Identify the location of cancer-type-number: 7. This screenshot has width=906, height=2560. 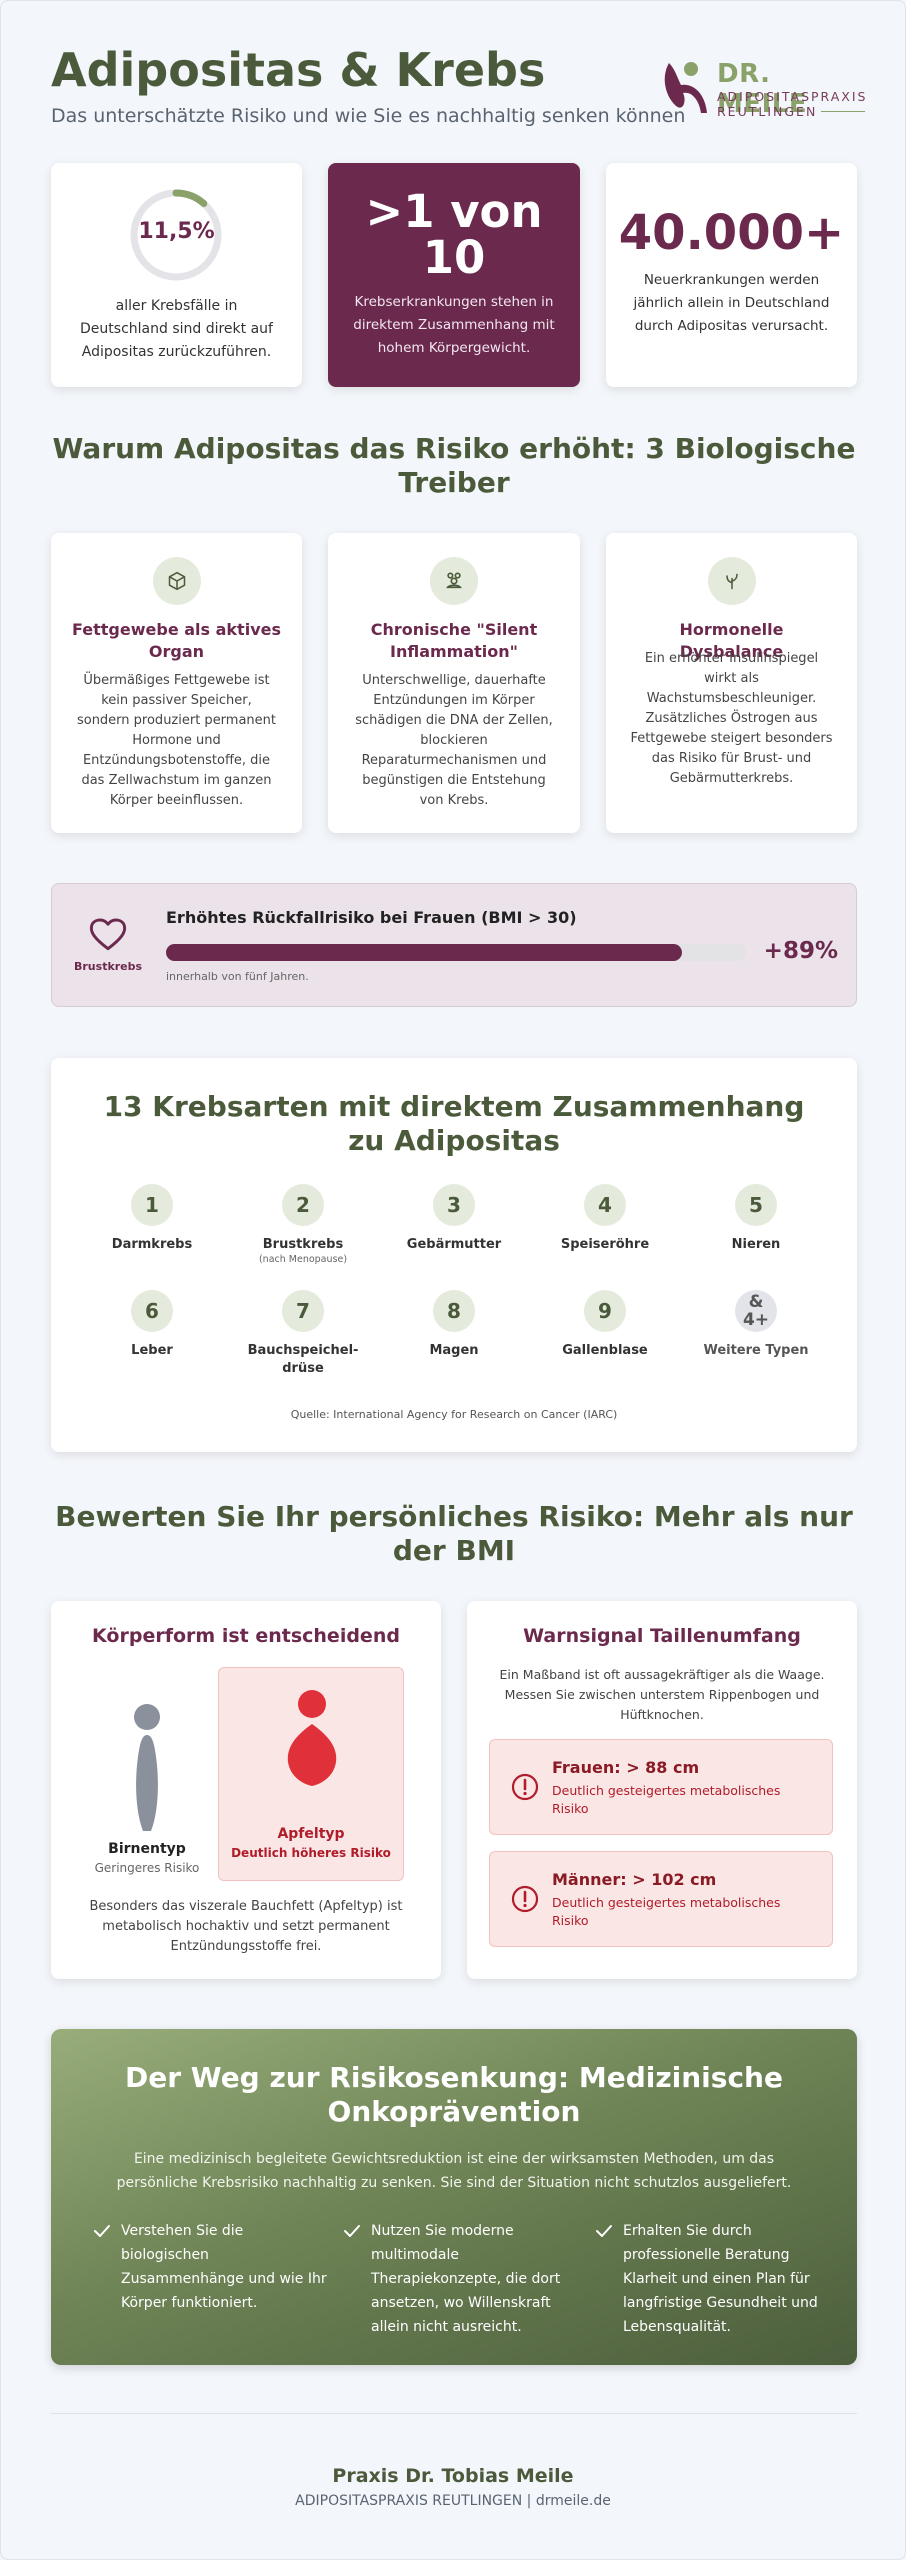
(303, 1311).